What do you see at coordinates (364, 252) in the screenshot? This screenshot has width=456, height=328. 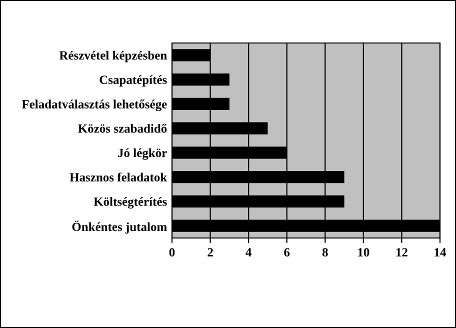 I see `x-tick-label: 10` at bounding box center [364, 252].